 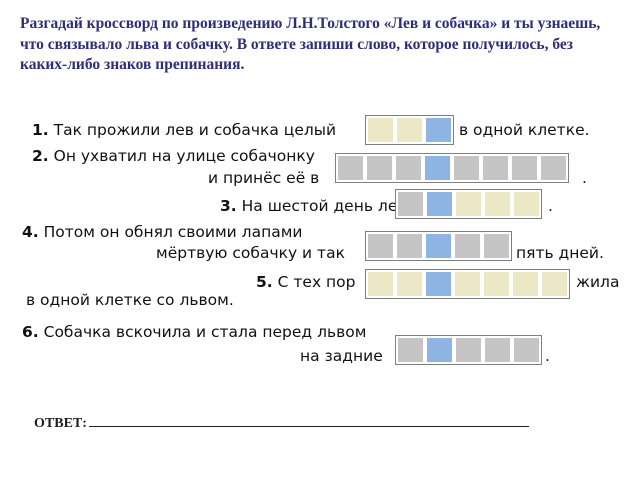 What do you see at coordinates (184, 156) in the screenshot?
I see `clue-2-line1: Он ухватил на улице собачонку` at bounding box center [184, 156].